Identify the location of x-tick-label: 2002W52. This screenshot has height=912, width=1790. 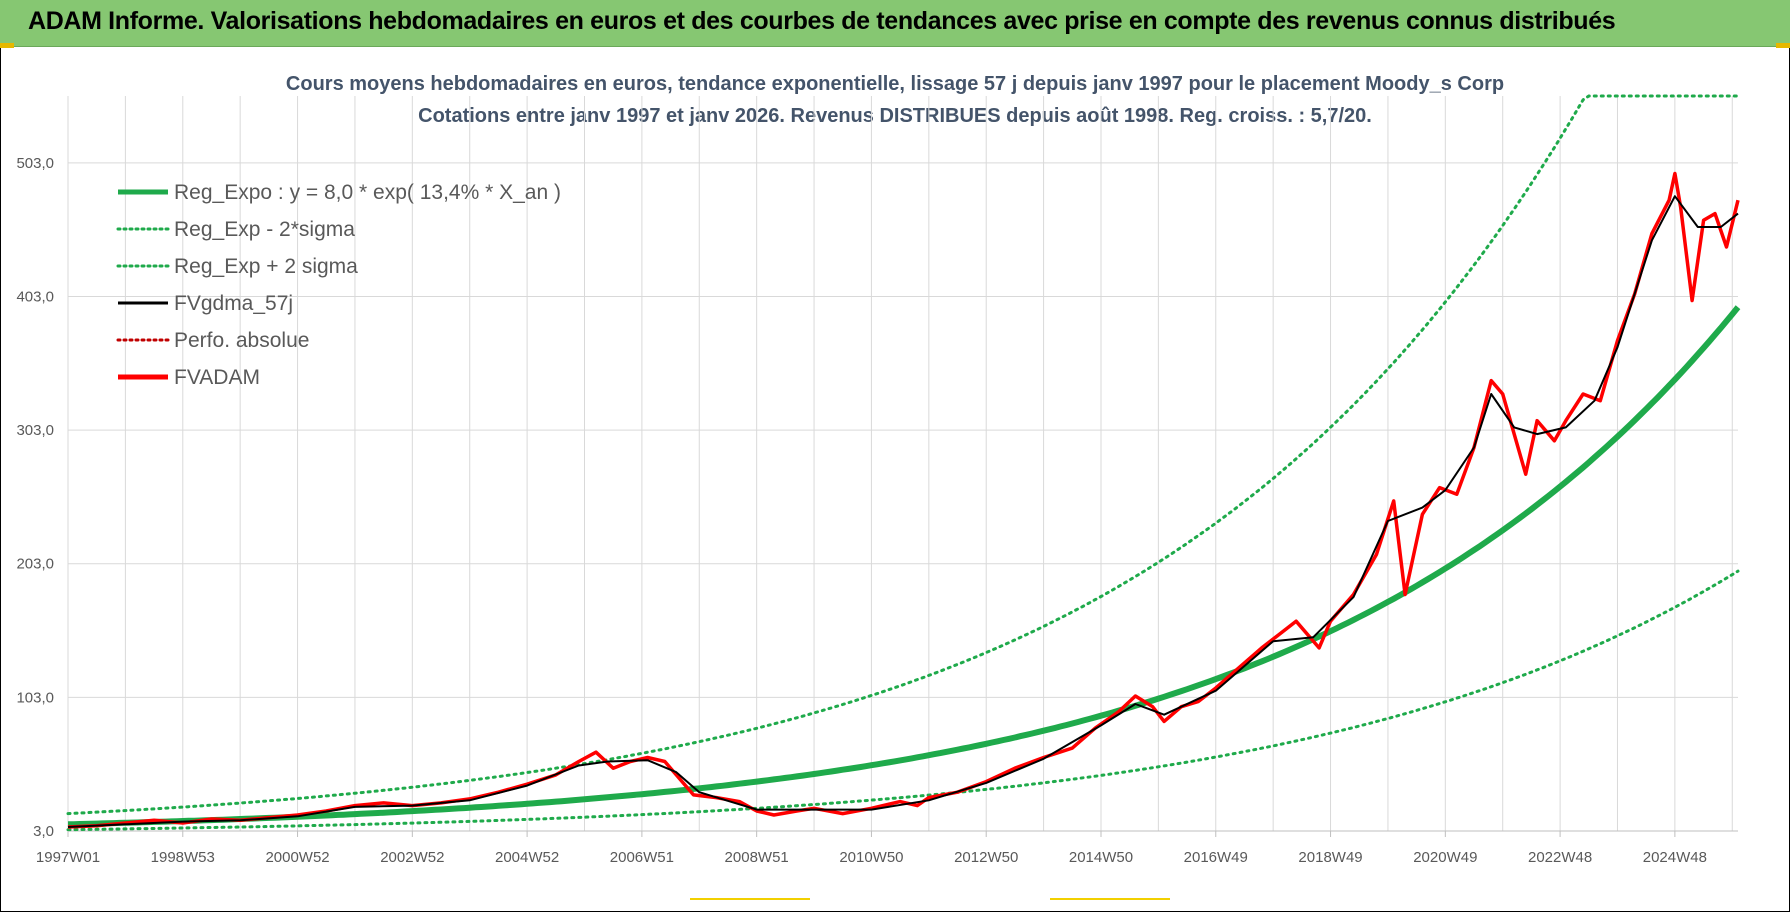
(412, 857).